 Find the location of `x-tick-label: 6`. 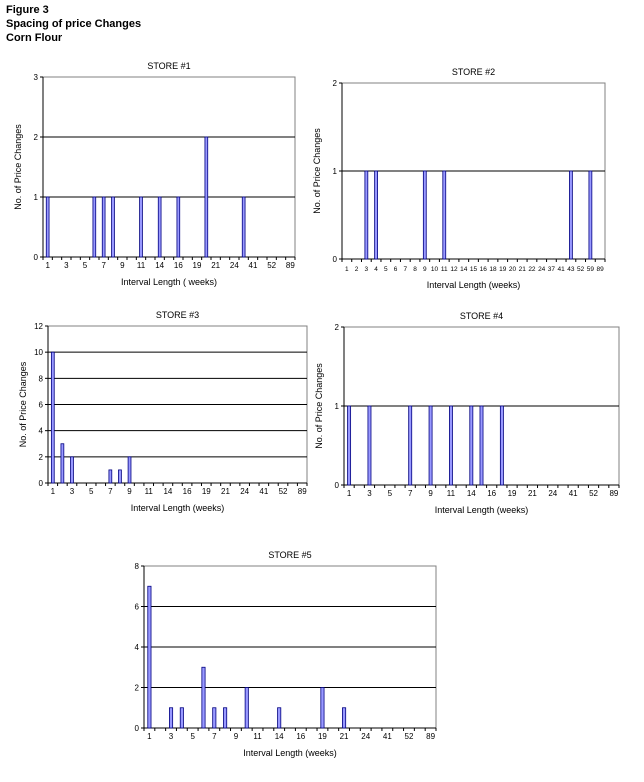

x-tick-label: 6 is located at coordinates (396, 269).